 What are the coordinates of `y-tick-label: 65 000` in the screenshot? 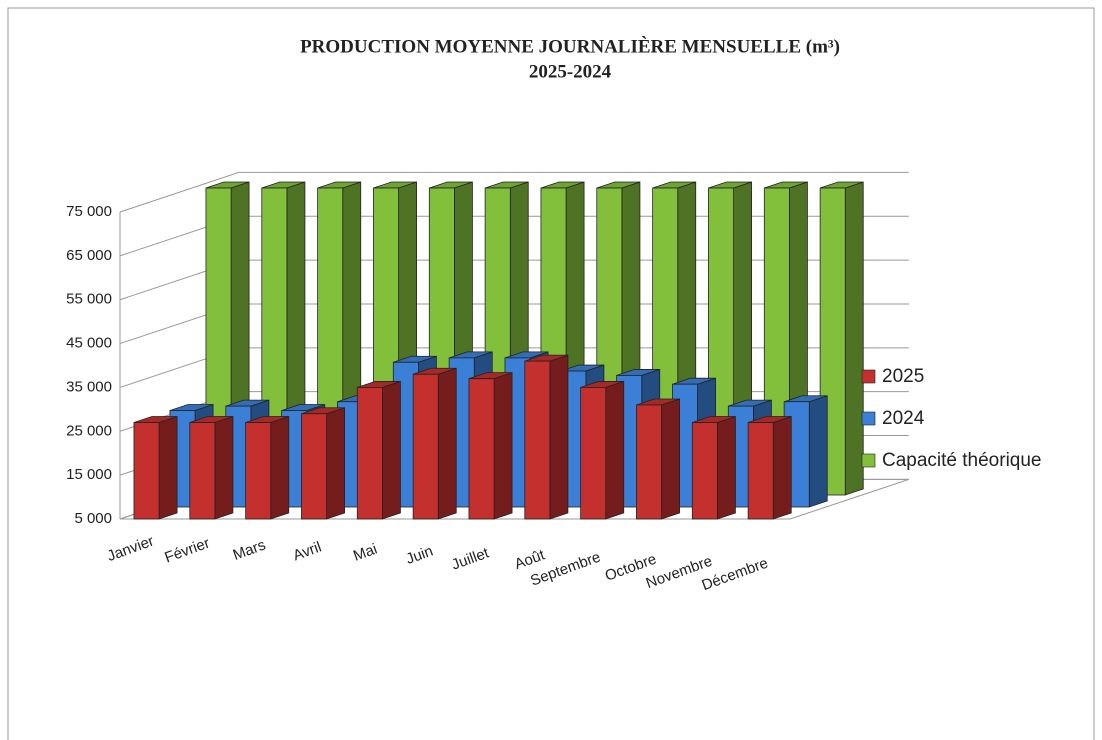 It's located at (89, 255).